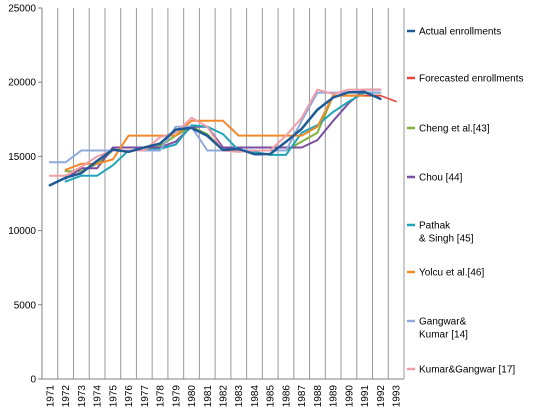 This screenshot has width=550, height=416. Describe the element at coordinates (22, 157) in the screenshot. I see `y-tick-label: 15000` at that location.